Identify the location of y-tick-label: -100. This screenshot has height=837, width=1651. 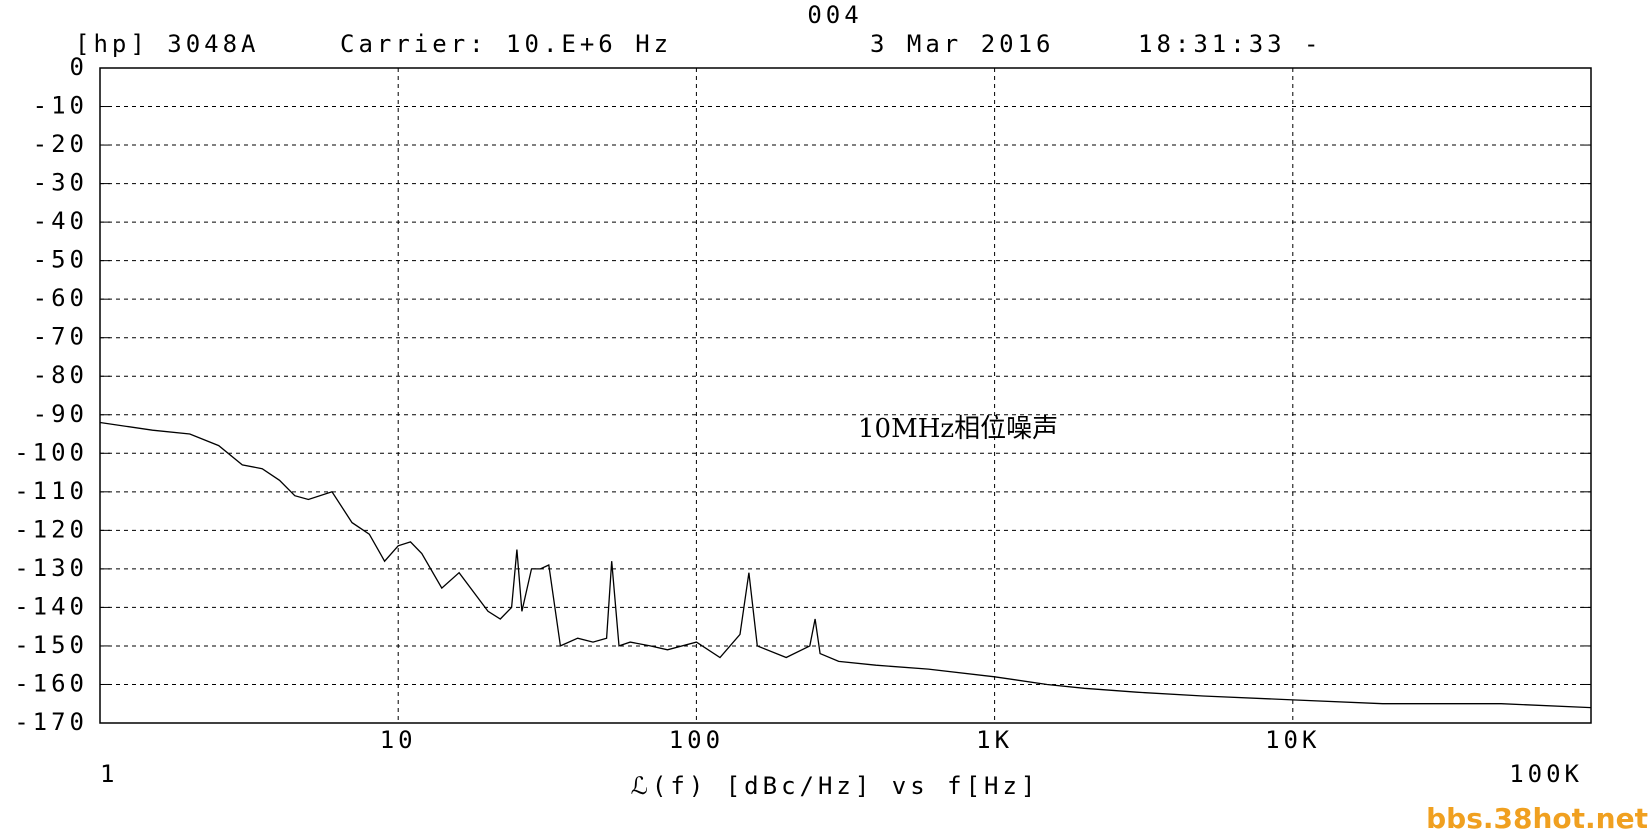
(51, 452).